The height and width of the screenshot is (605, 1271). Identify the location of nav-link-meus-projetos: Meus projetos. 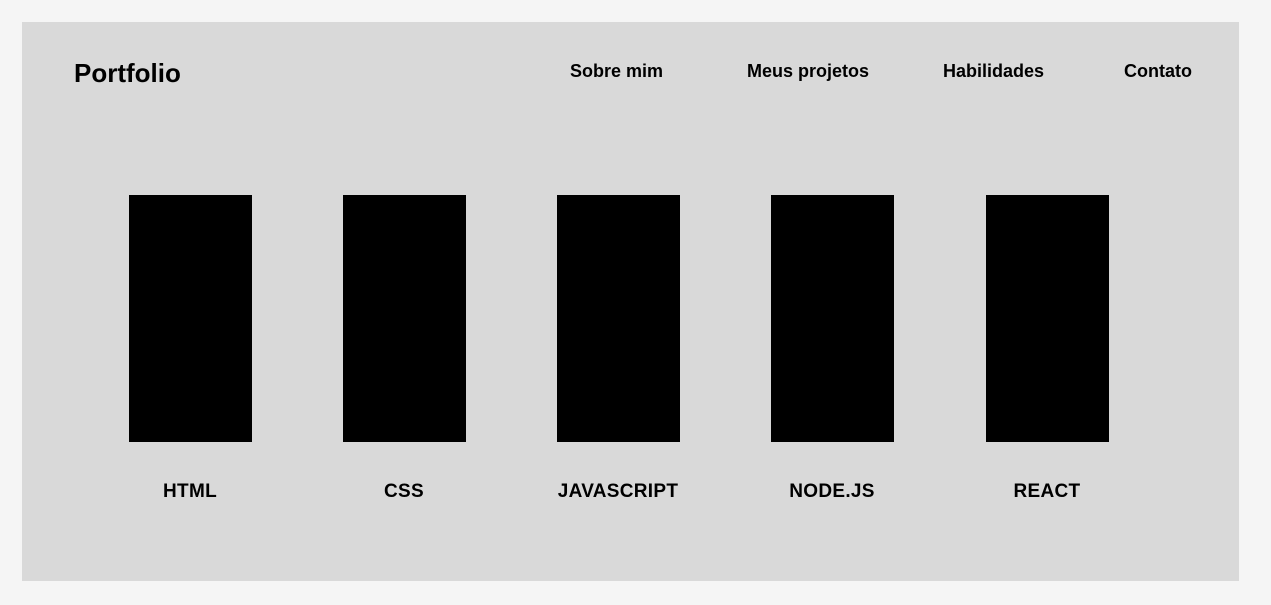
(808, 71).